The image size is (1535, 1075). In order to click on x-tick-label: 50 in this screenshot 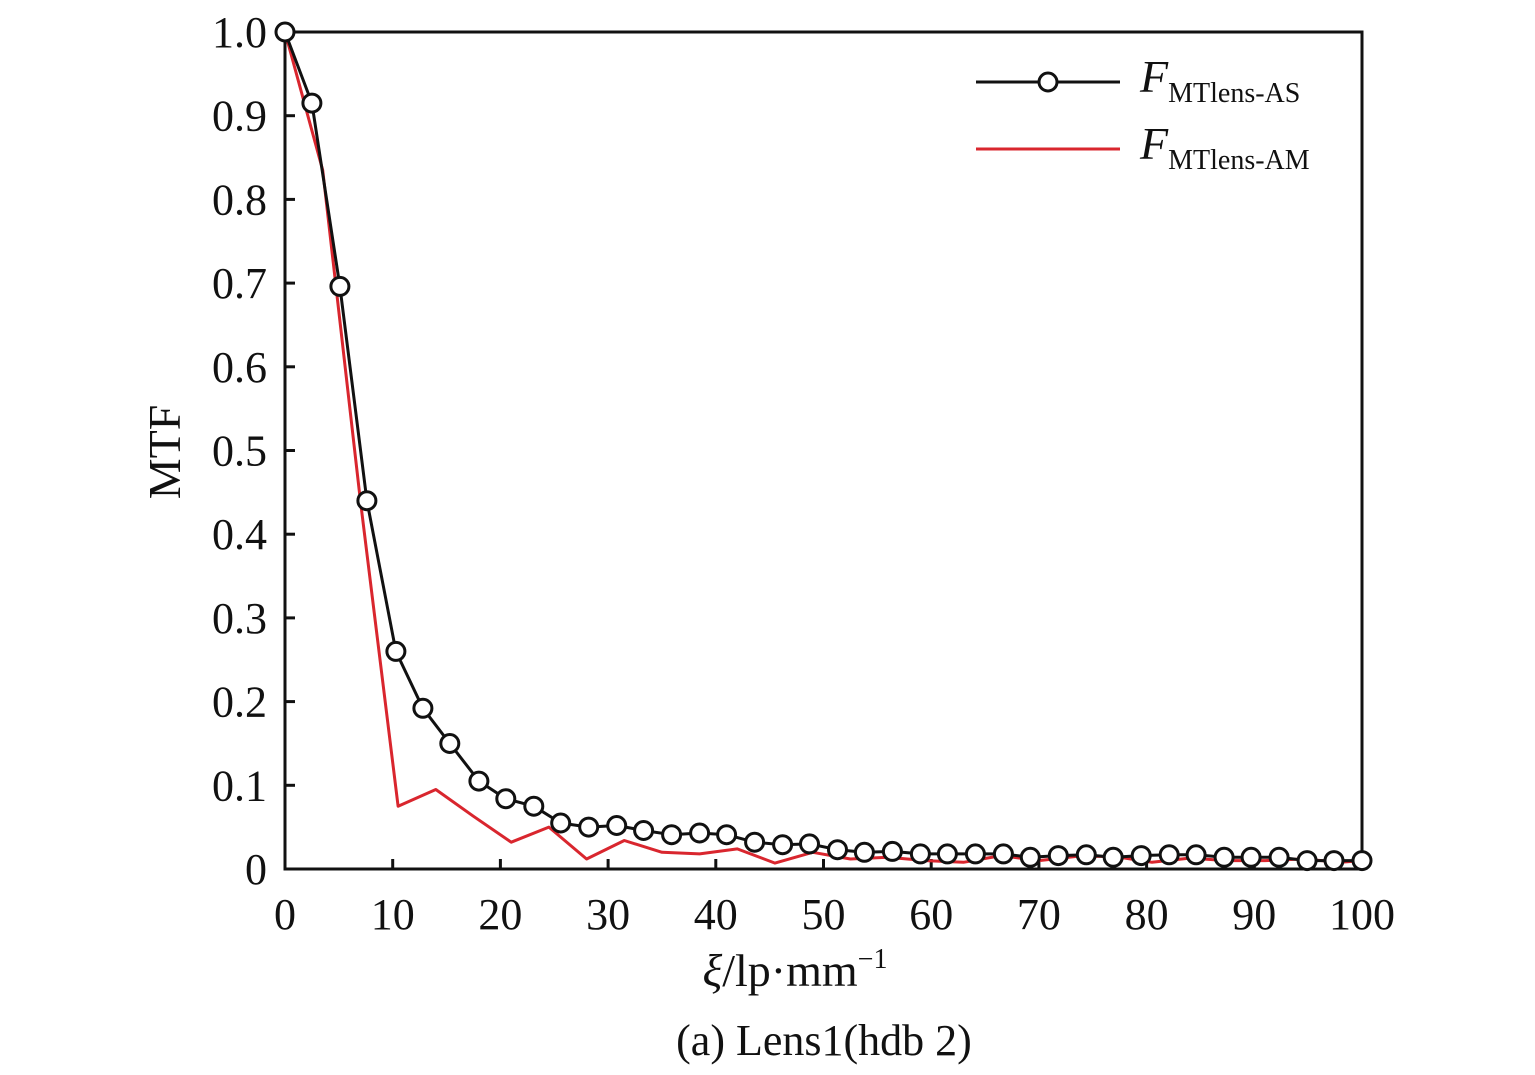, I will do `click(824, 914)`.